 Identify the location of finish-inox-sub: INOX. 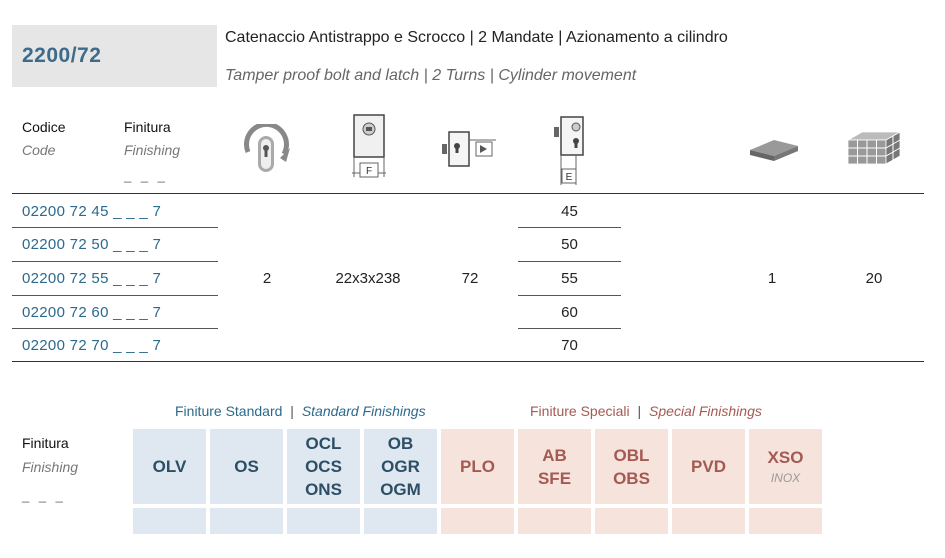
(785, 478).